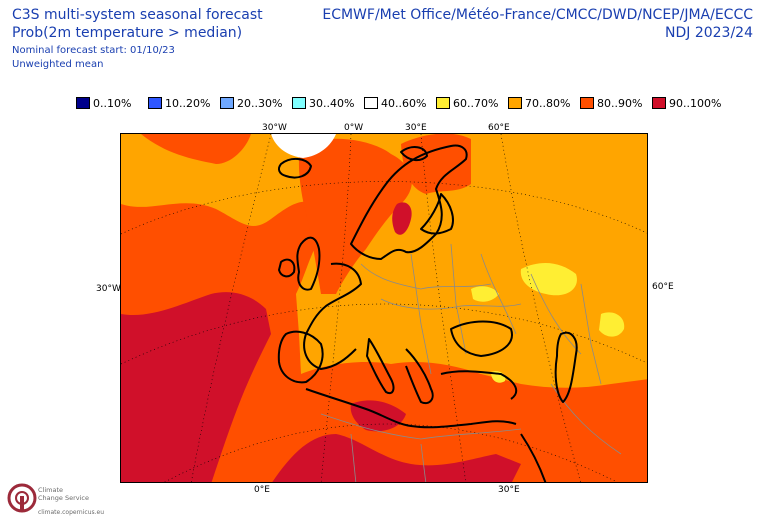 The height and width of the screenshot is (522, 761). What do you see at coordinates (51, 490) in the screenshot?
I see `logo-name-line1: Climate` at bounding box center [51, 490].